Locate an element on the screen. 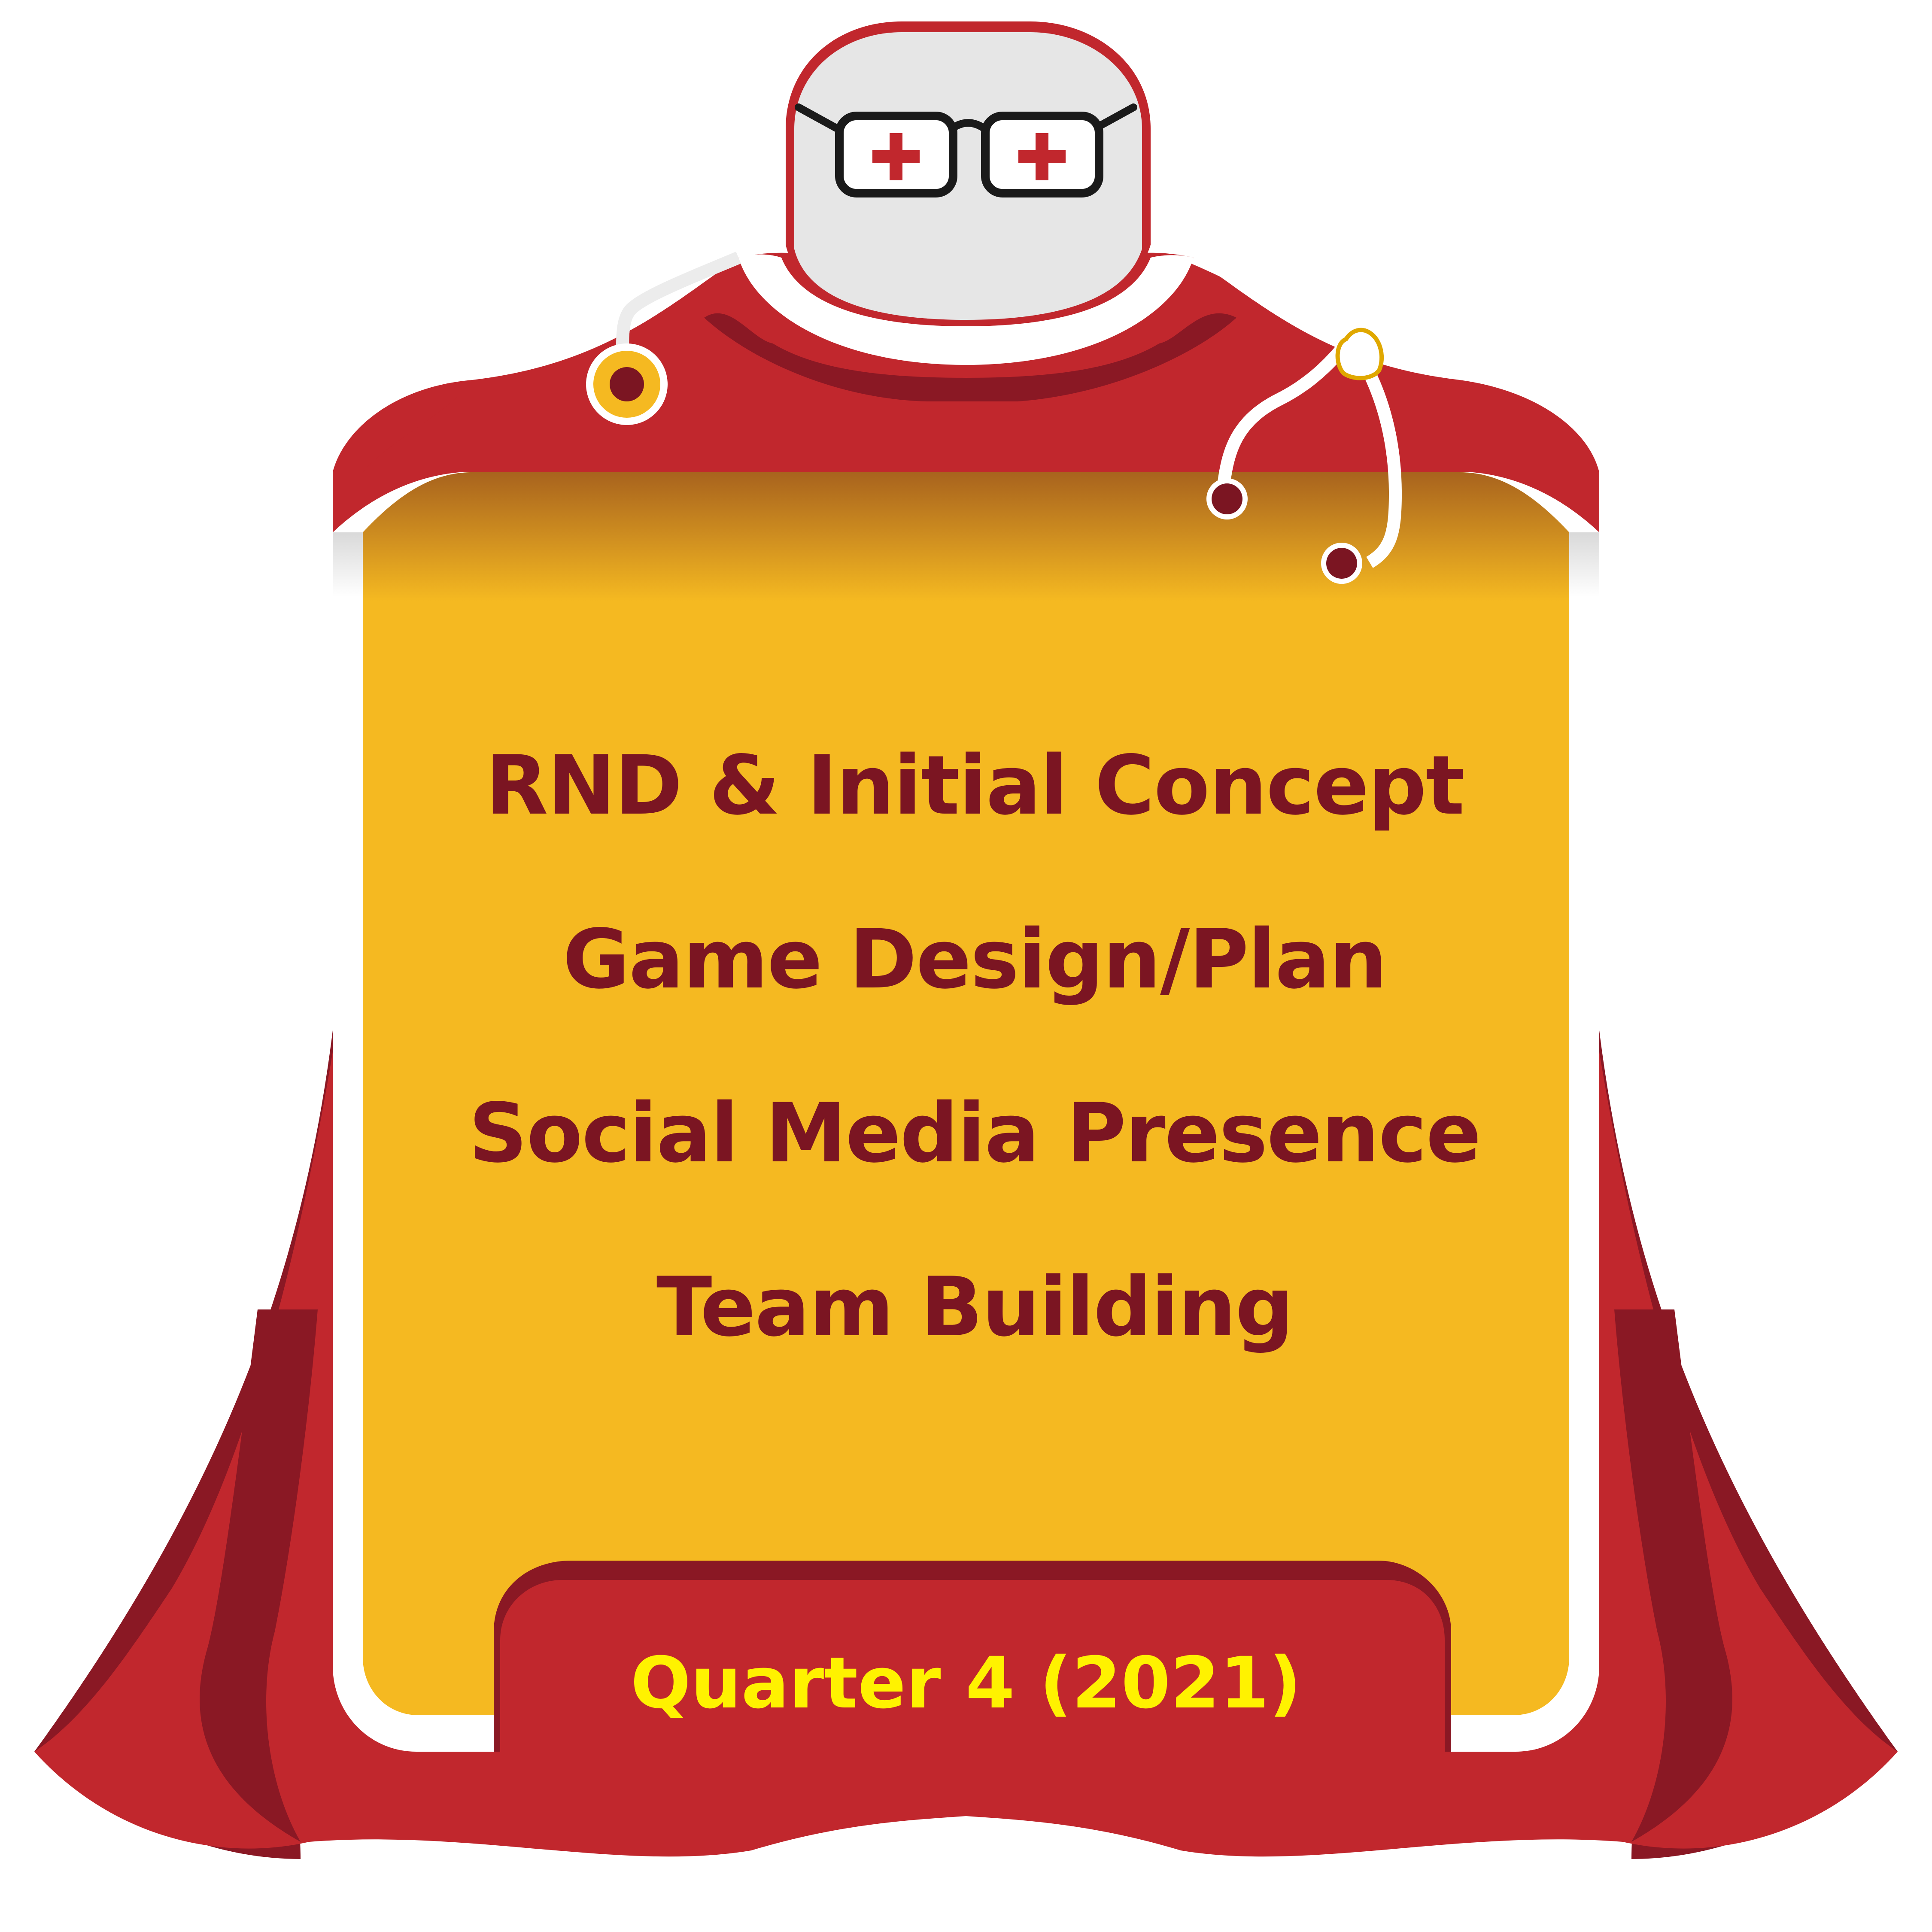 The height and width of the screenshot is (1932, 1932). milestone-item-3: Social Media Presence is located at coordinates (975, 1133).